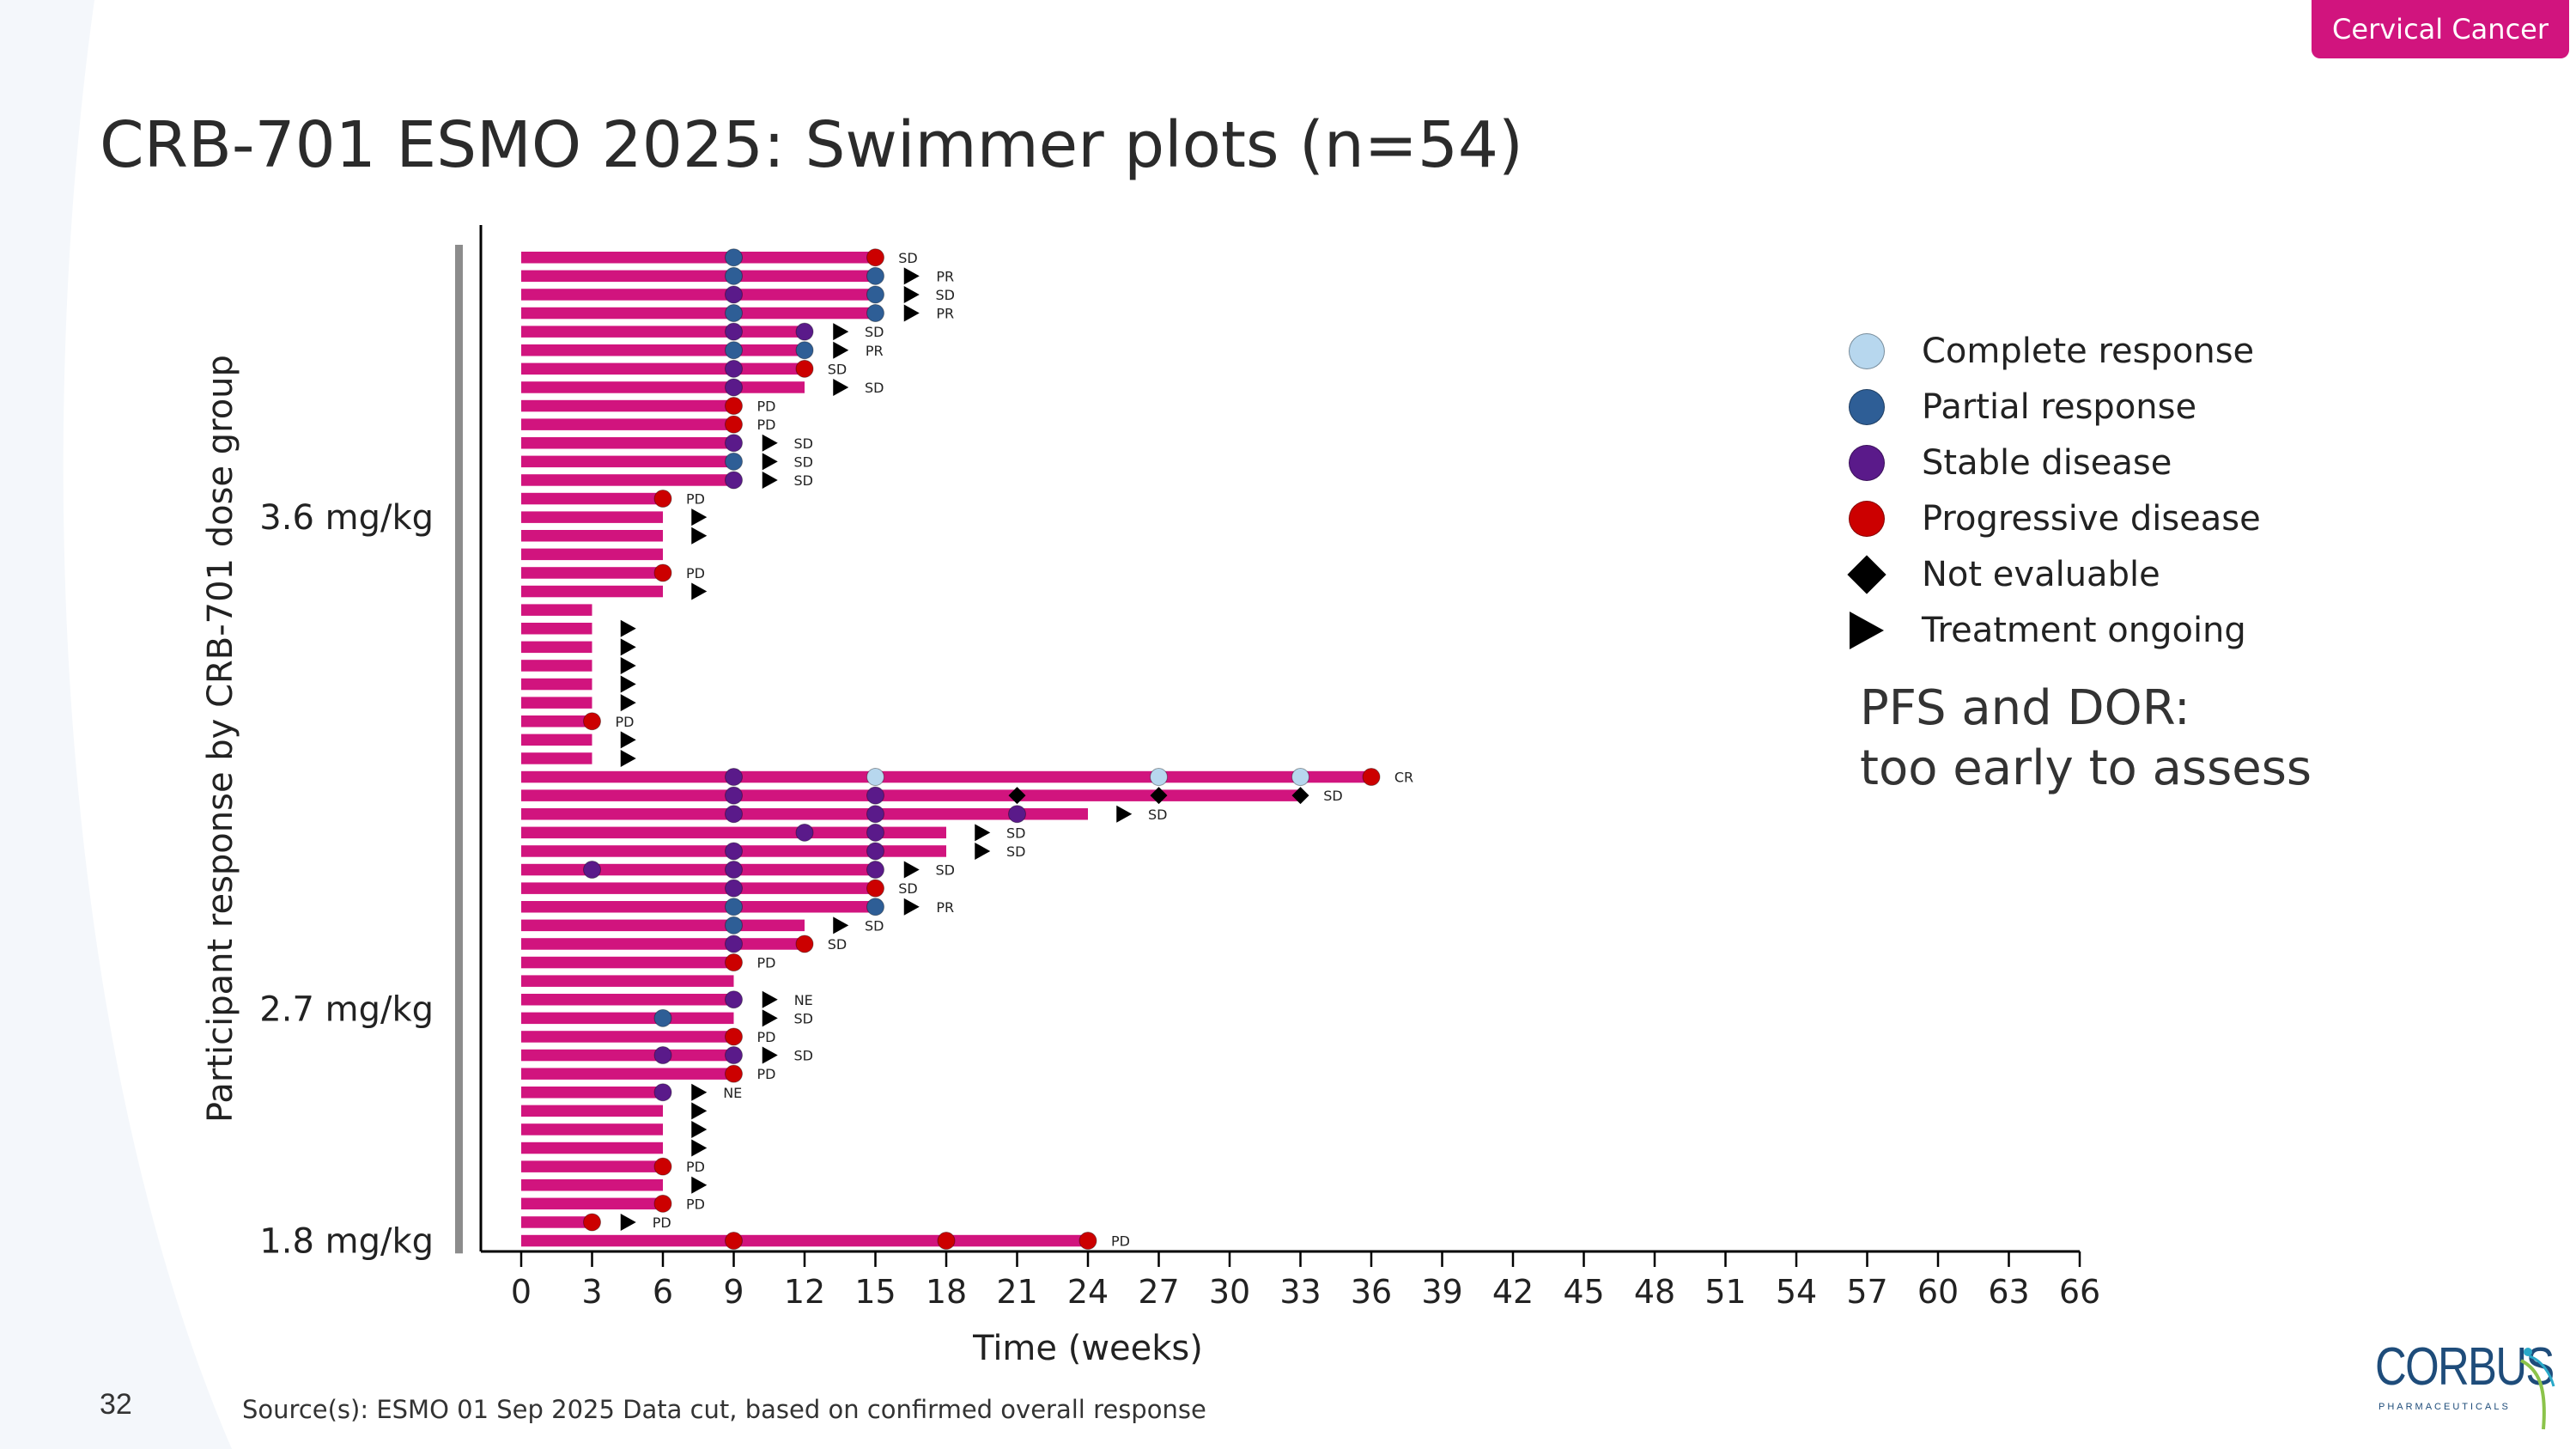 The width and height of the screenshot is (2576, 1449). Describe the element at coordinates (2465, 1367) in the screenshot. I see `logo-wordmark: CORBUS` at that location.